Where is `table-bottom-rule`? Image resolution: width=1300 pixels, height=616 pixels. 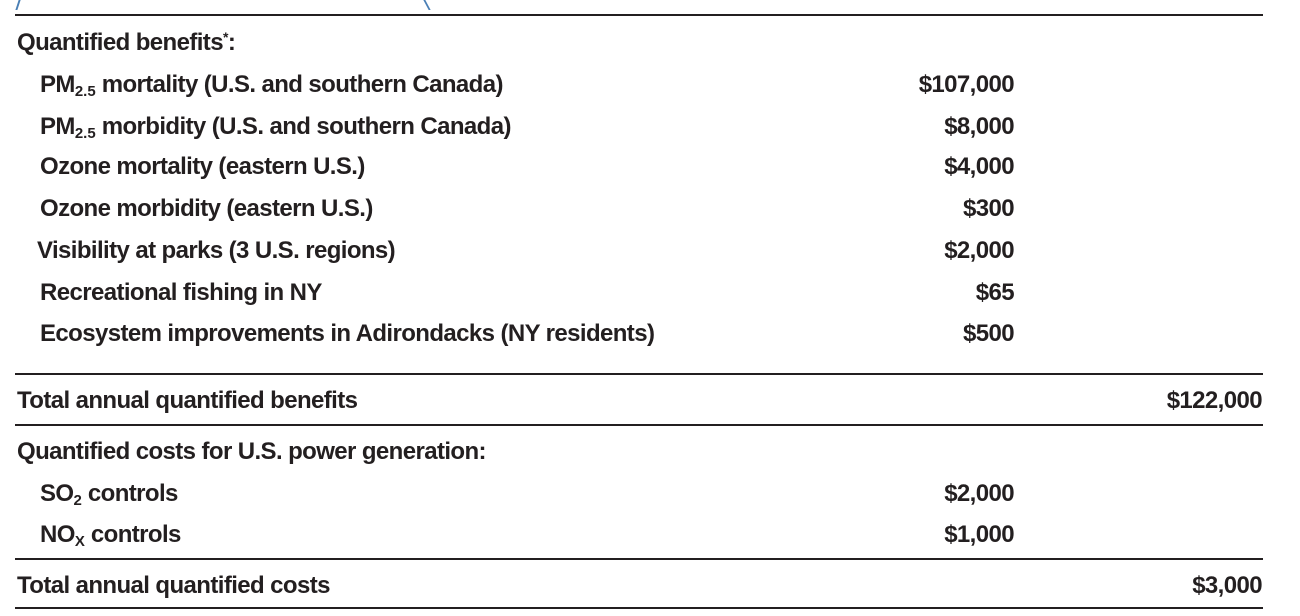 table-bottom-rule is located at coordinates (639, 608).